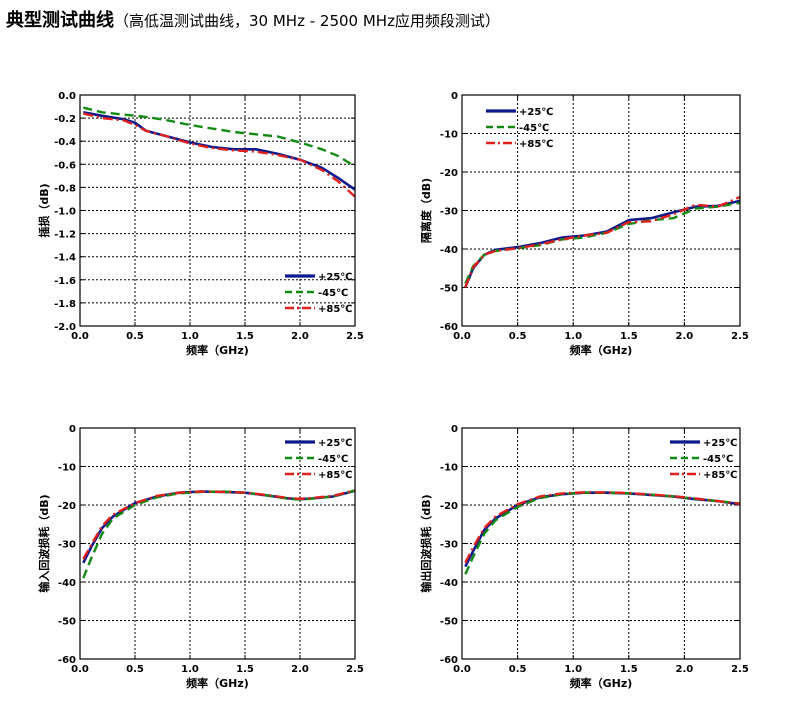 Image resolution: width=786 pixels, height=701 pixels. I want to click on page-heading: 典型测试曲线（高低温测试曲线，30 MHz - 2500 MHz应用频段测试）, so click(253, 19).